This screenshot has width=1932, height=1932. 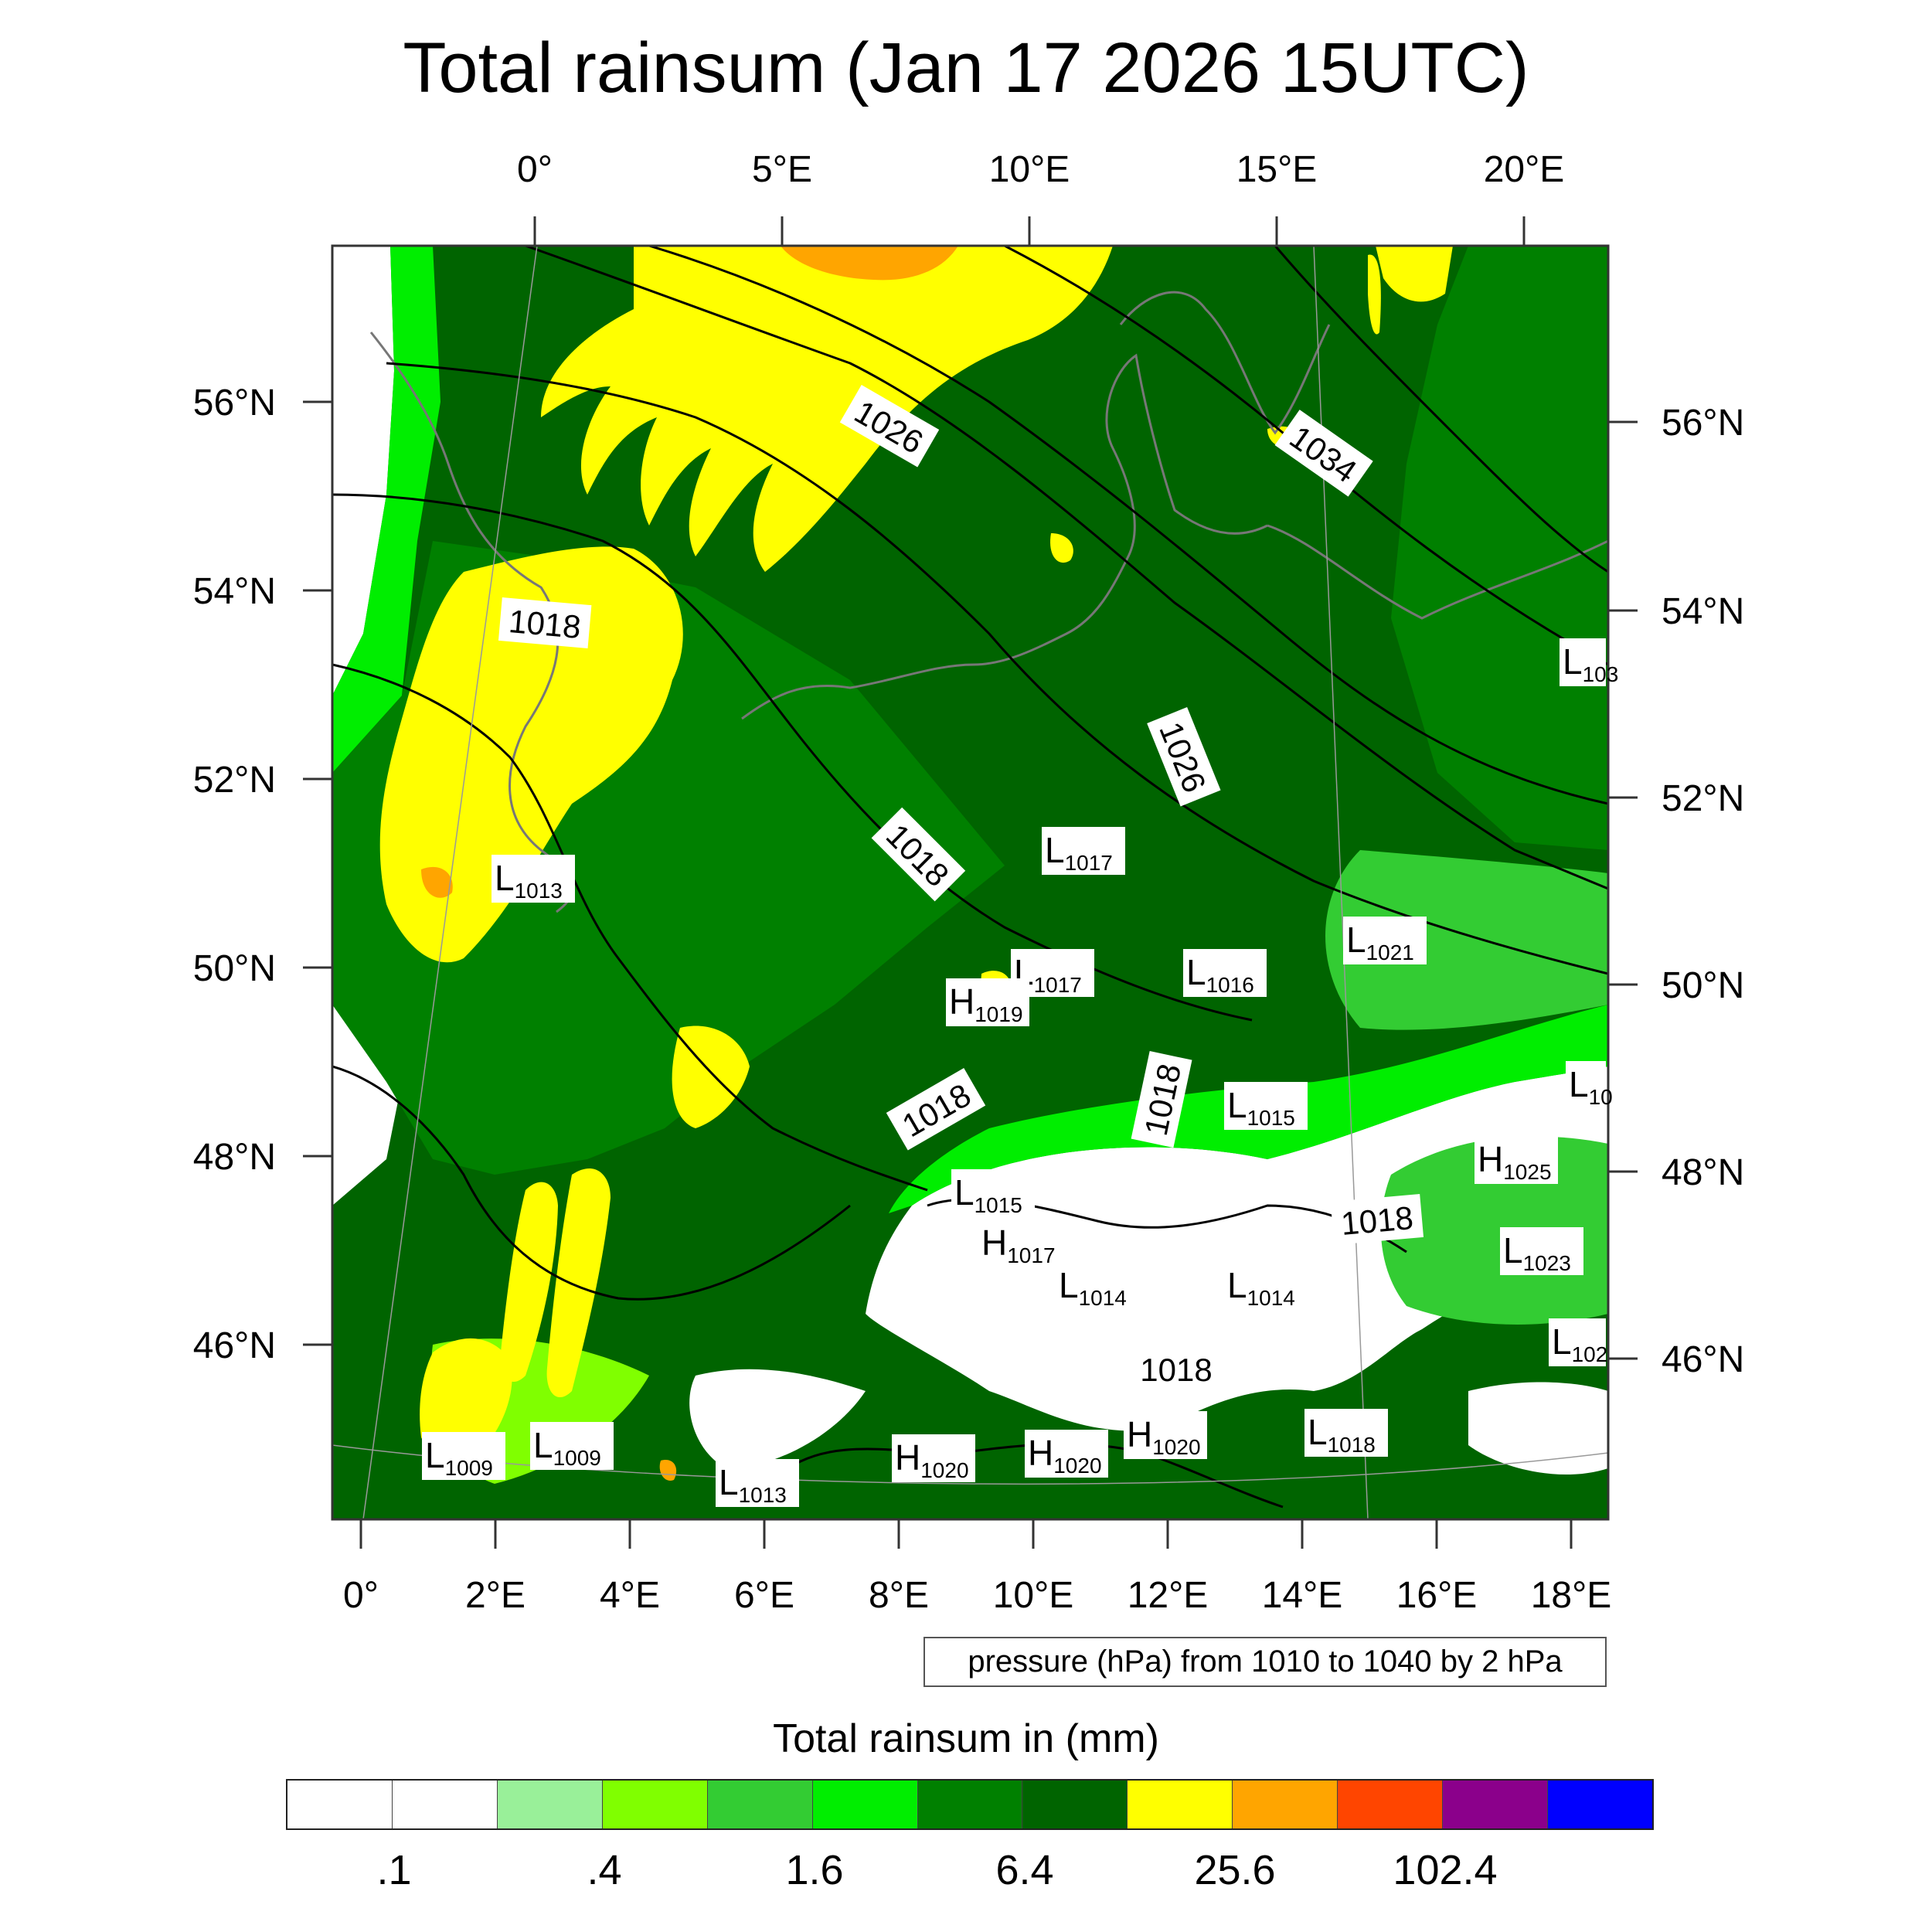 I want to click on bottom-lon-label: 12°E, so click(x=1169, y=1596).